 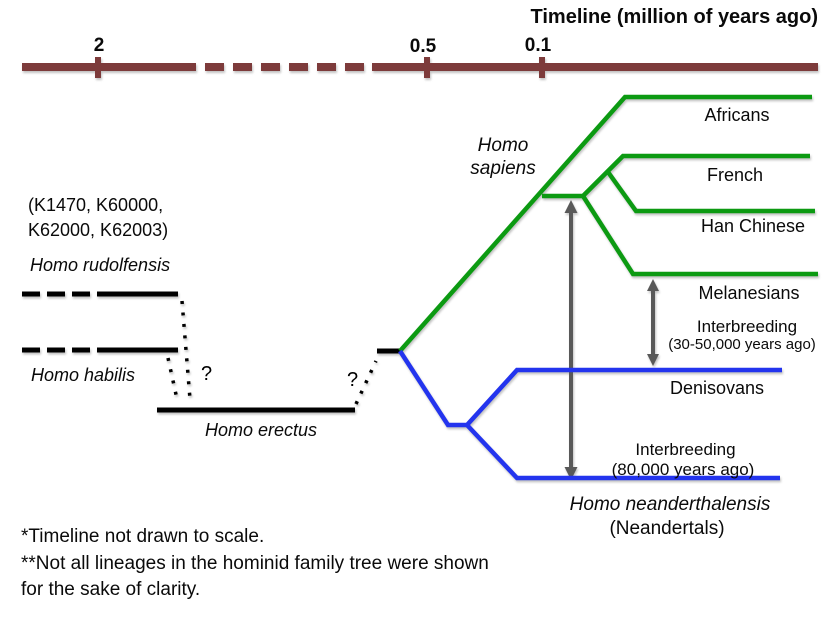 I want to click on sapiens-melanesians-line, so click(x=699, y=235).